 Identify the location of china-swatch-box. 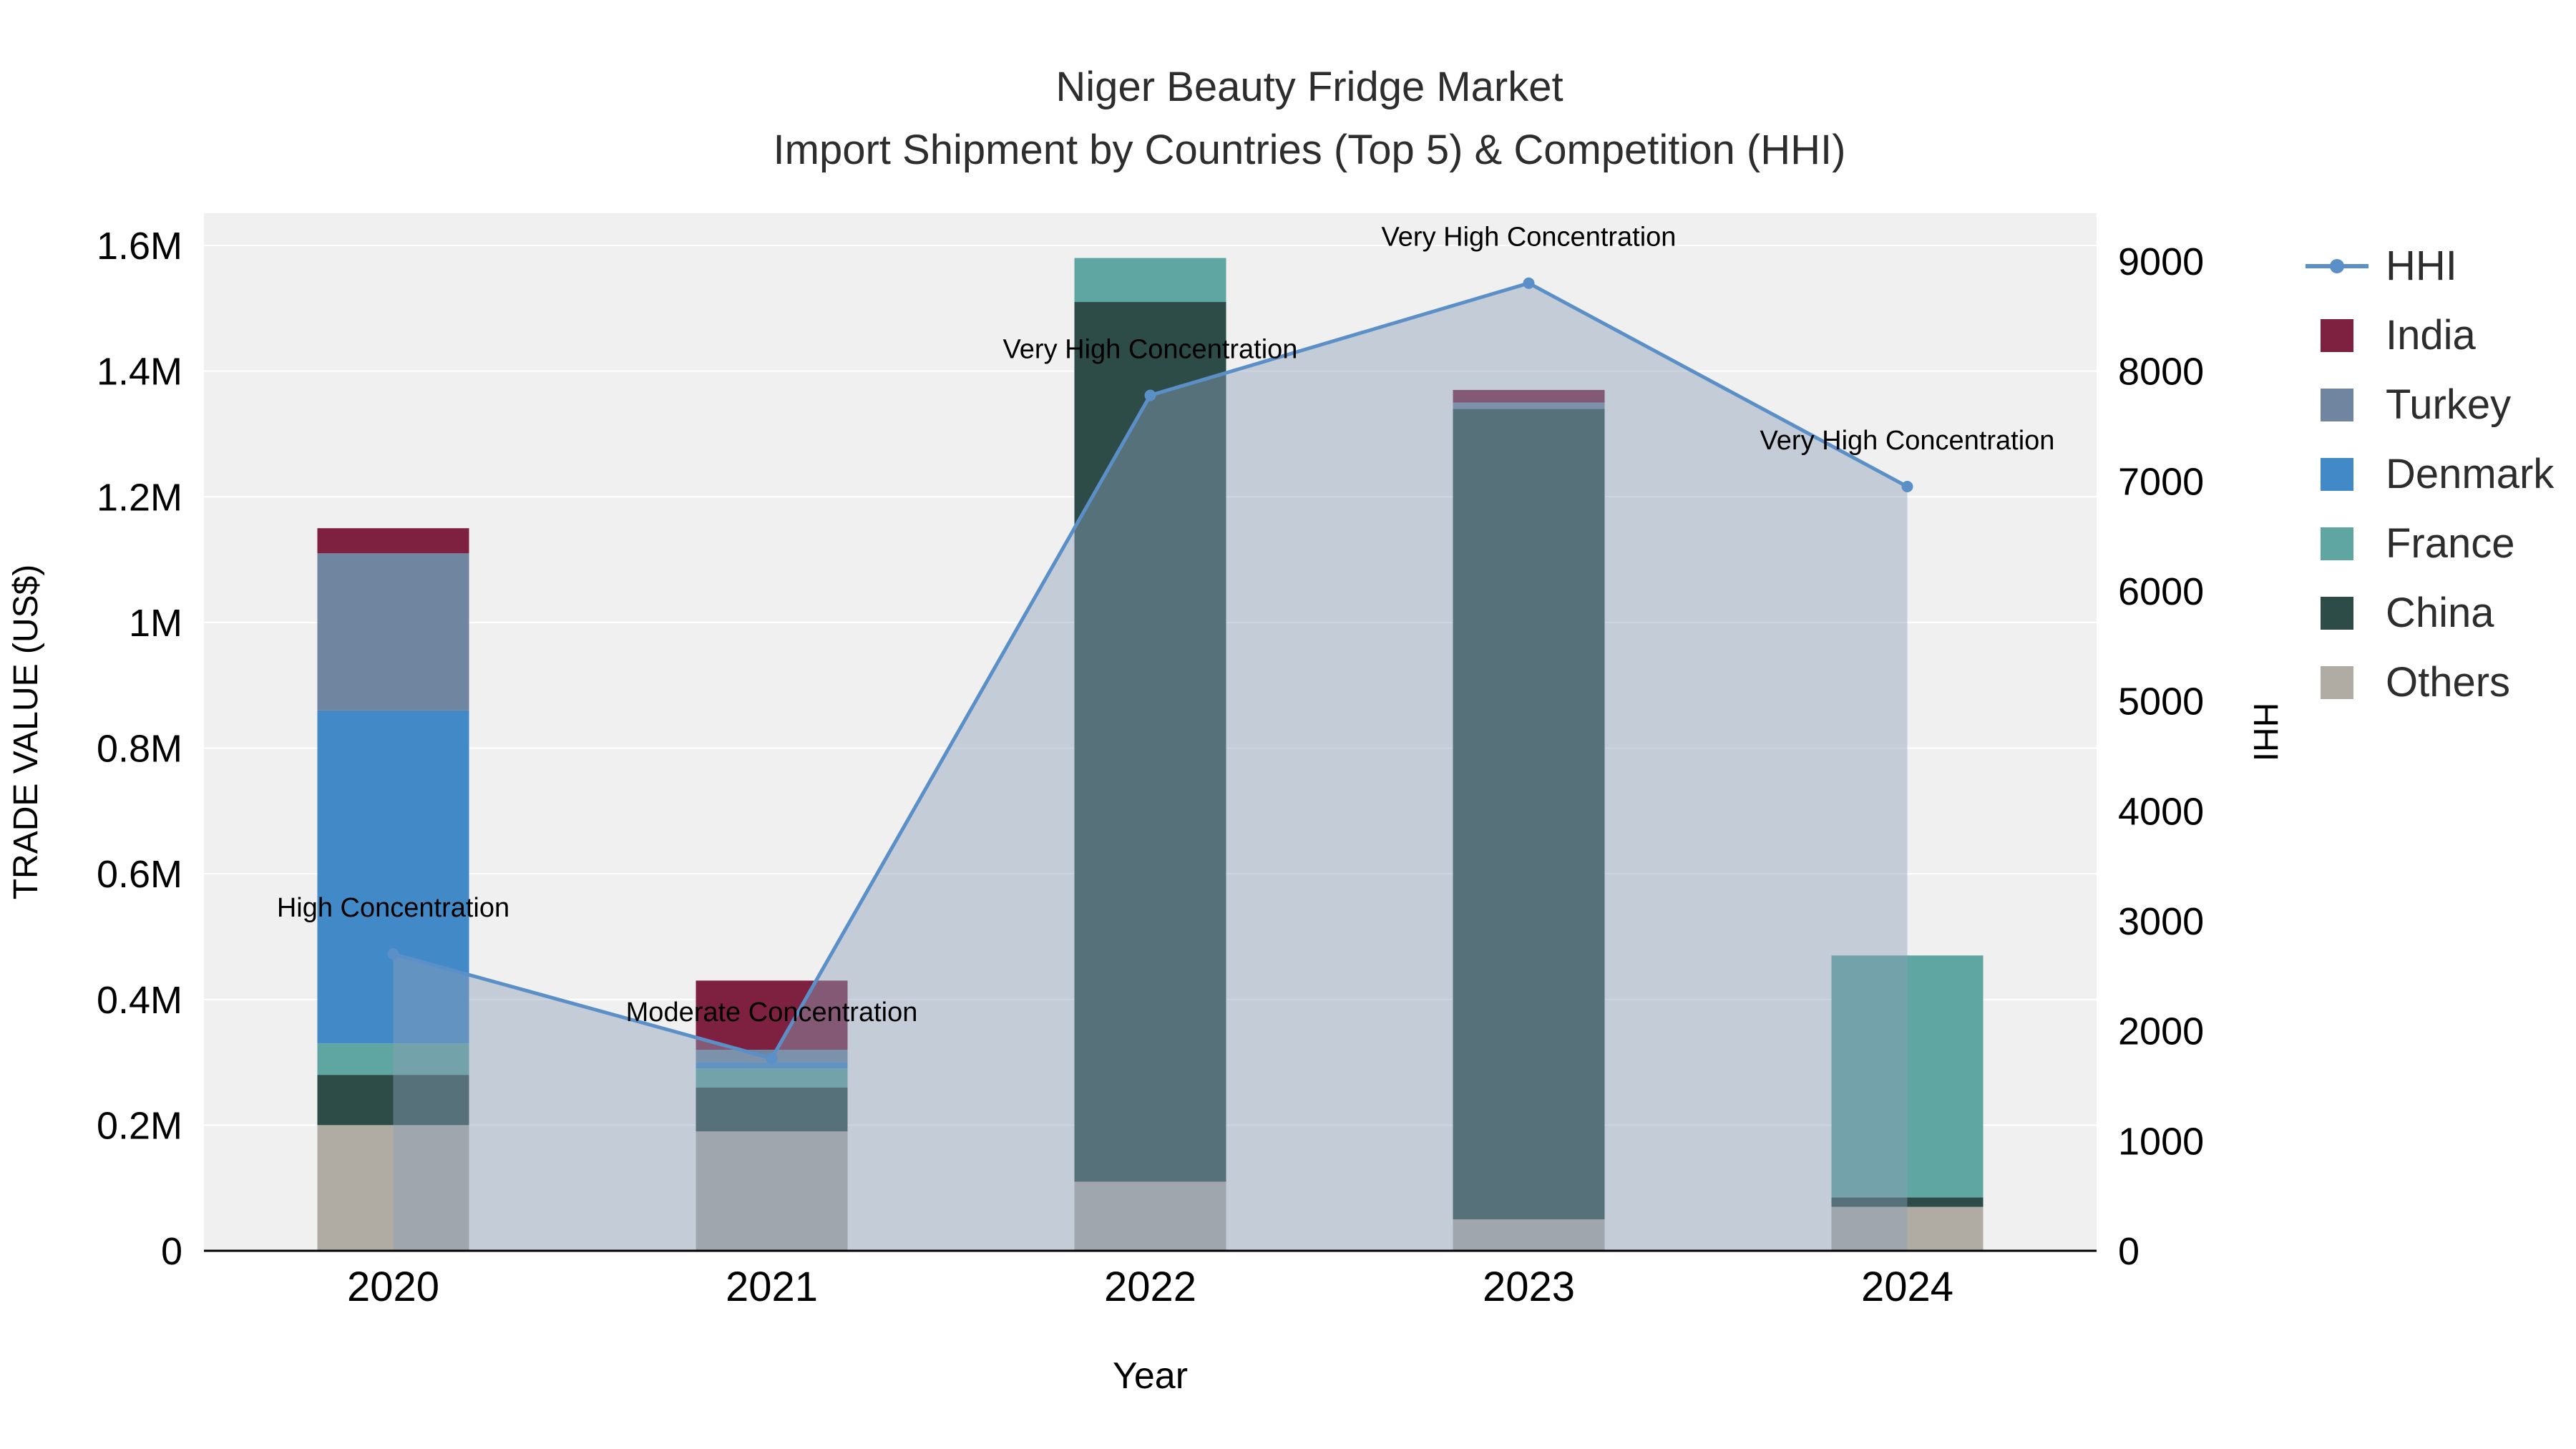
(2337, 613).